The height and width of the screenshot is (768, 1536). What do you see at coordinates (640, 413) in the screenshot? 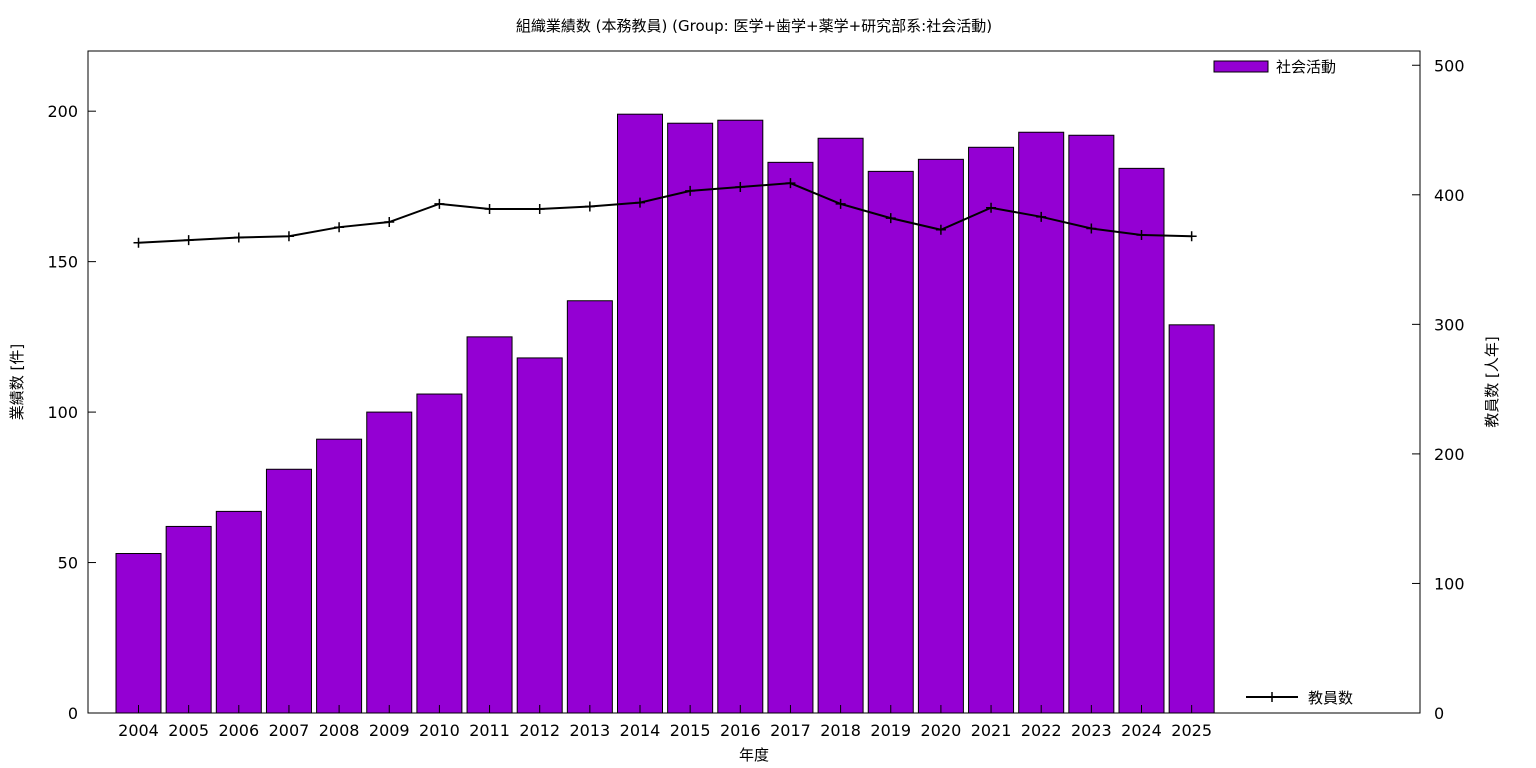
I see `bar-2014` at bounding box center [640, 413].